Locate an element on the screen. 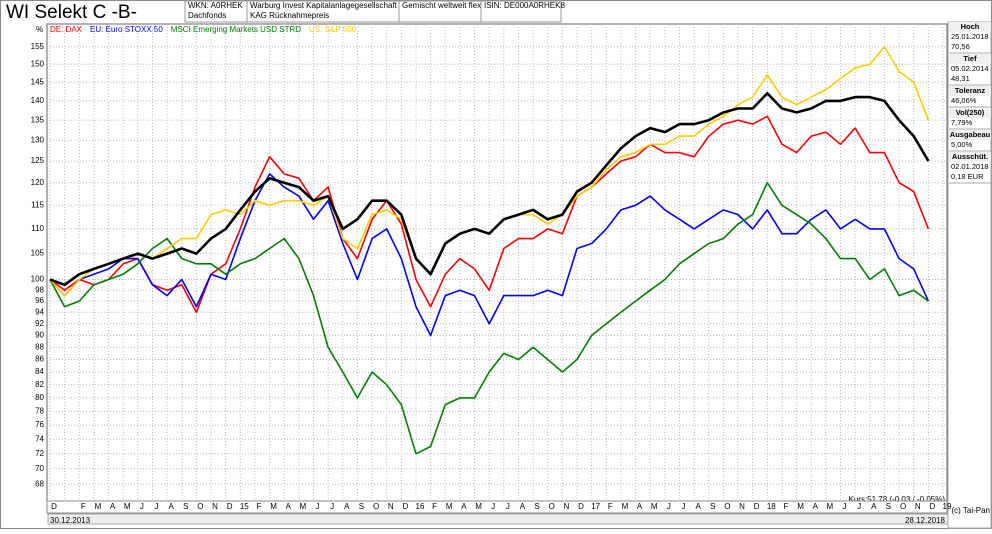 This screenshot has width=992, height=534. panel-value: 05.02.2014 is located at coordinates (970, 68).